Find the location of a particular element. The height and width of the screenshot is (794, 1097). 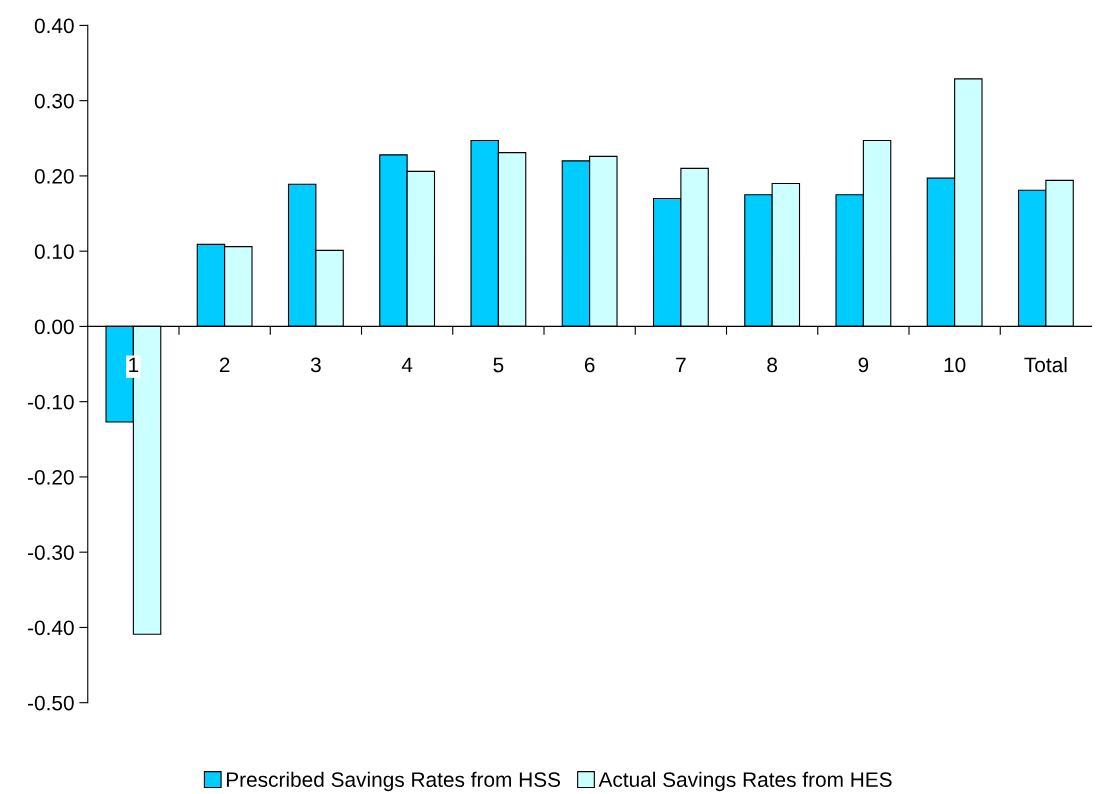

y-tick-label: 0.20 is located at coordinates (54, 176).